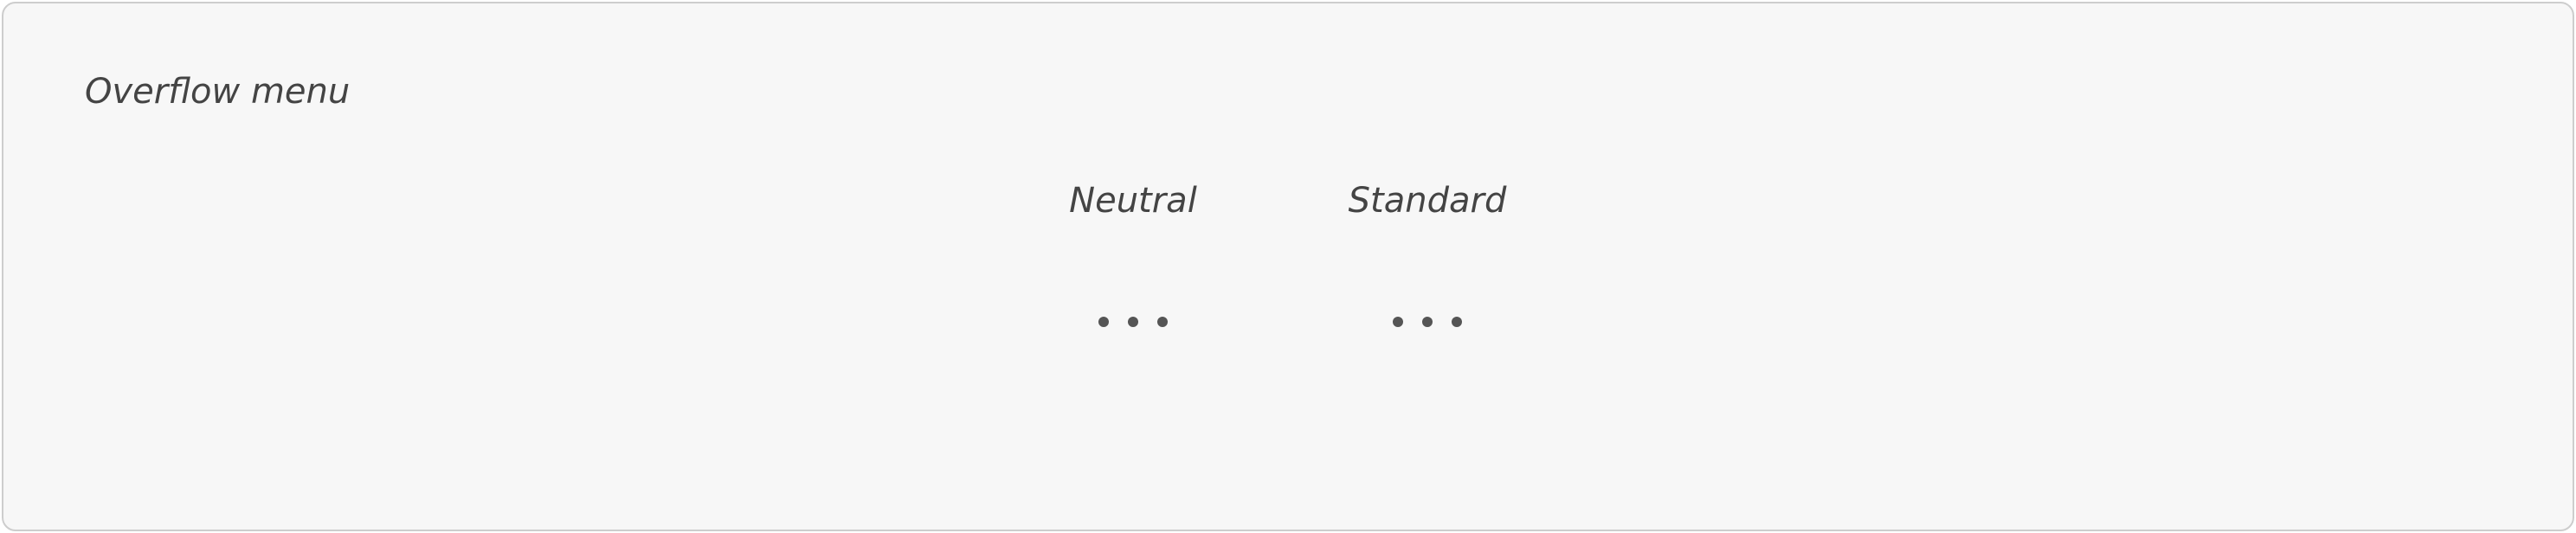 The image size is (2576, 533). What do you see at coordinates (1427, 201) in the screenshot?
I see `variant-label-standard: Standard` at bounding box center [1427, 201].